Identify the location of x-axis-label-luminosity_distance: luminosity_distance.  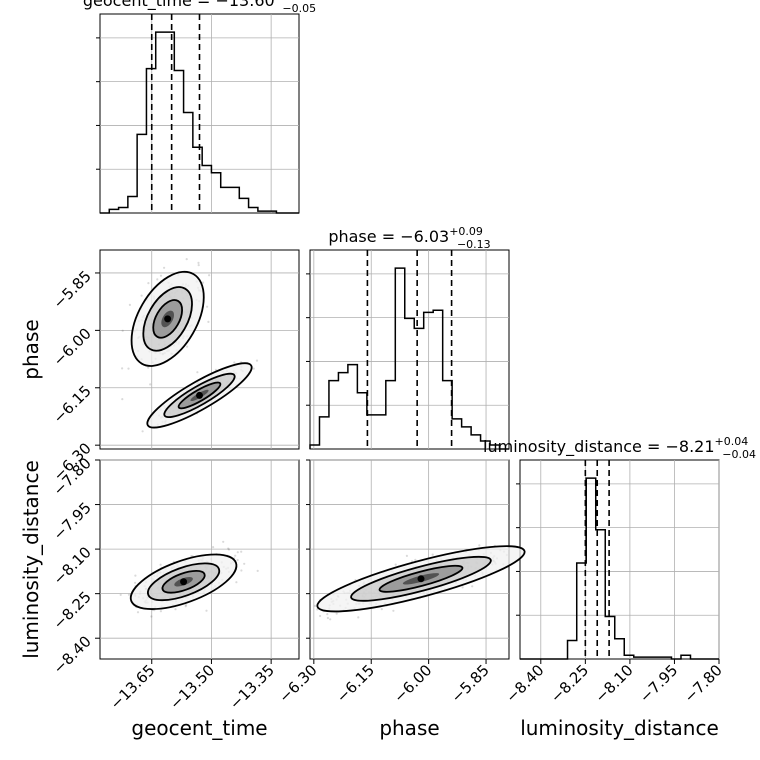
(619, 728).